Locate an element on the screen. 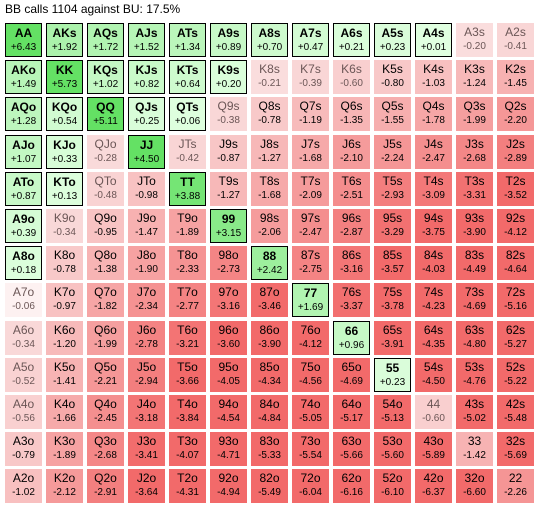 This screenshot has height=510, width=540. hand-cell: K8o -0.78 is located at coordinates (64, 263).